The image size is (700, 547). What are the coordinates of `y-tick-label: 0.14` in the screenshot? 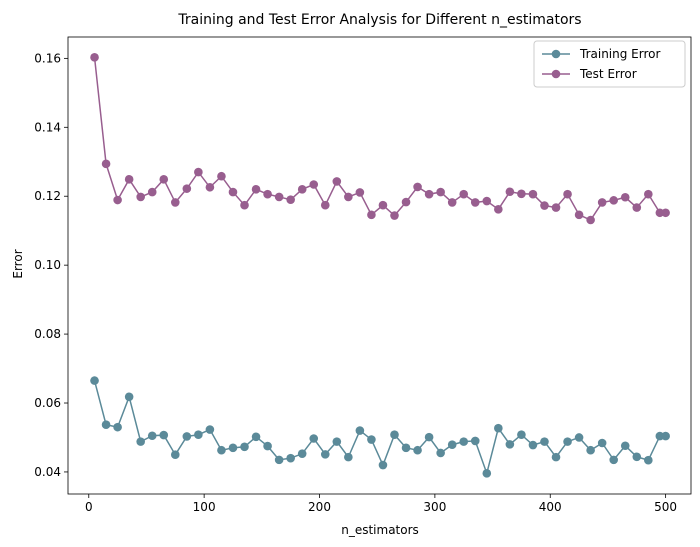 It's located at (47, 127).